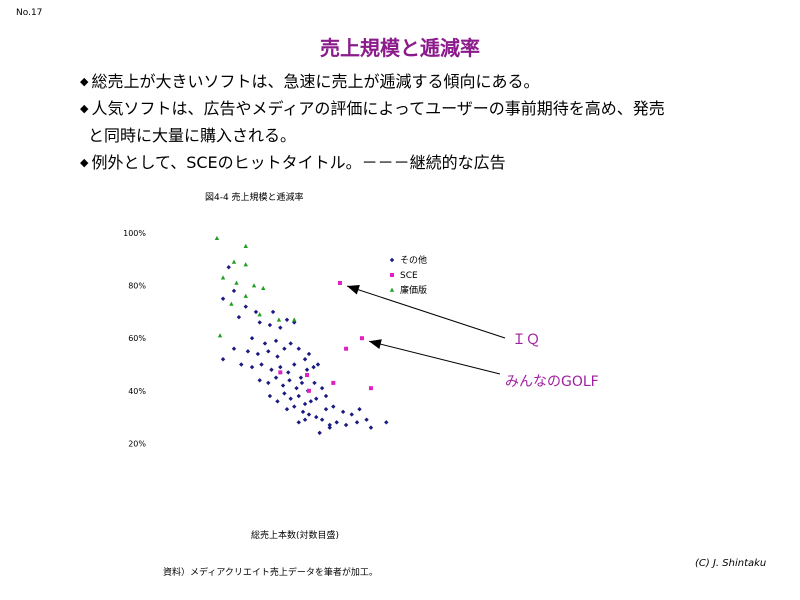 This screenshot has height=600, width=800. Describe the element at coordinates (137, 286) in the screenshot. I see `y-tick-label: 80%` at that location.